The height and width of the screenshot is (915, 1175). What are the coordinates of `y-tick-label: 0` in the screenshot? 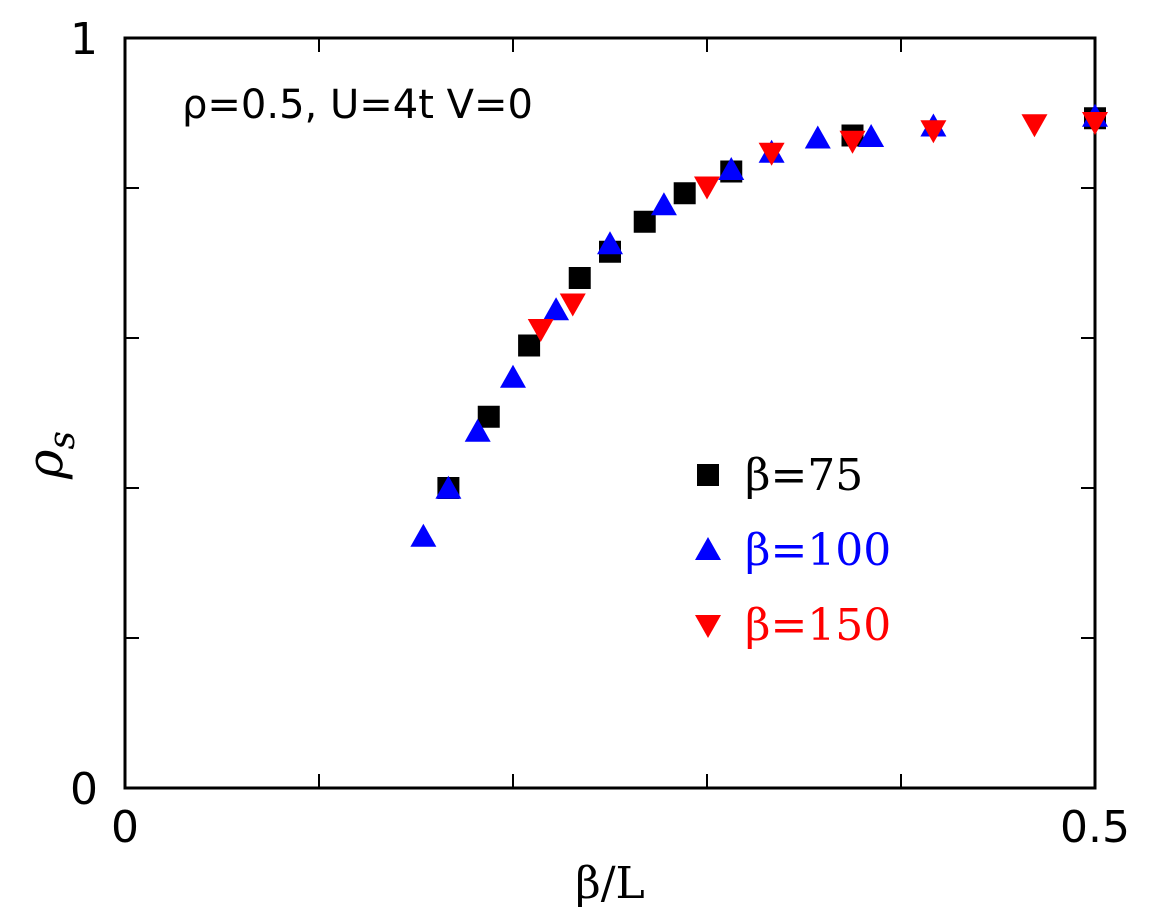 It's located at (84, 789).